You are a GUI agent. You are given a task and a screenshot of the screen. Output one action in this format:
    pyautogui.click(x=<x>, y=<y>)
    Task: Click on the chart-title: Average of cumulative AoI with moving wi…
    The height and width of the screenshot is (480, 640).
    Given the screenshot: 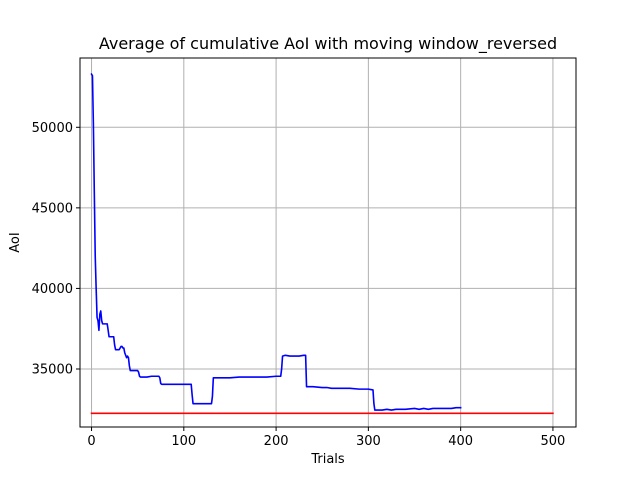 What is the action you would take?
    pyautogui.click(x=328, y=44)
    